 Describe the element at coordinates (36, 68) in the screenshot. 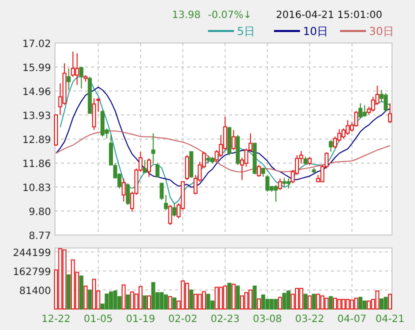

I see `y-tick-label: 15.99` at that location.